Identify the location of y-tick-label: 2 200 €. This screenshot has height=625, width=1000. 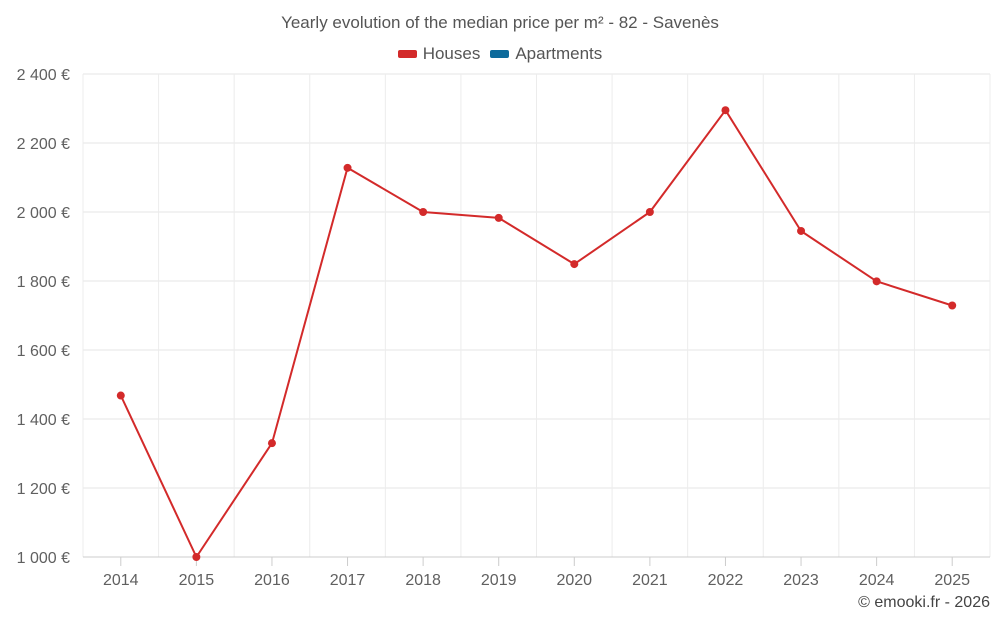
(43, 144).